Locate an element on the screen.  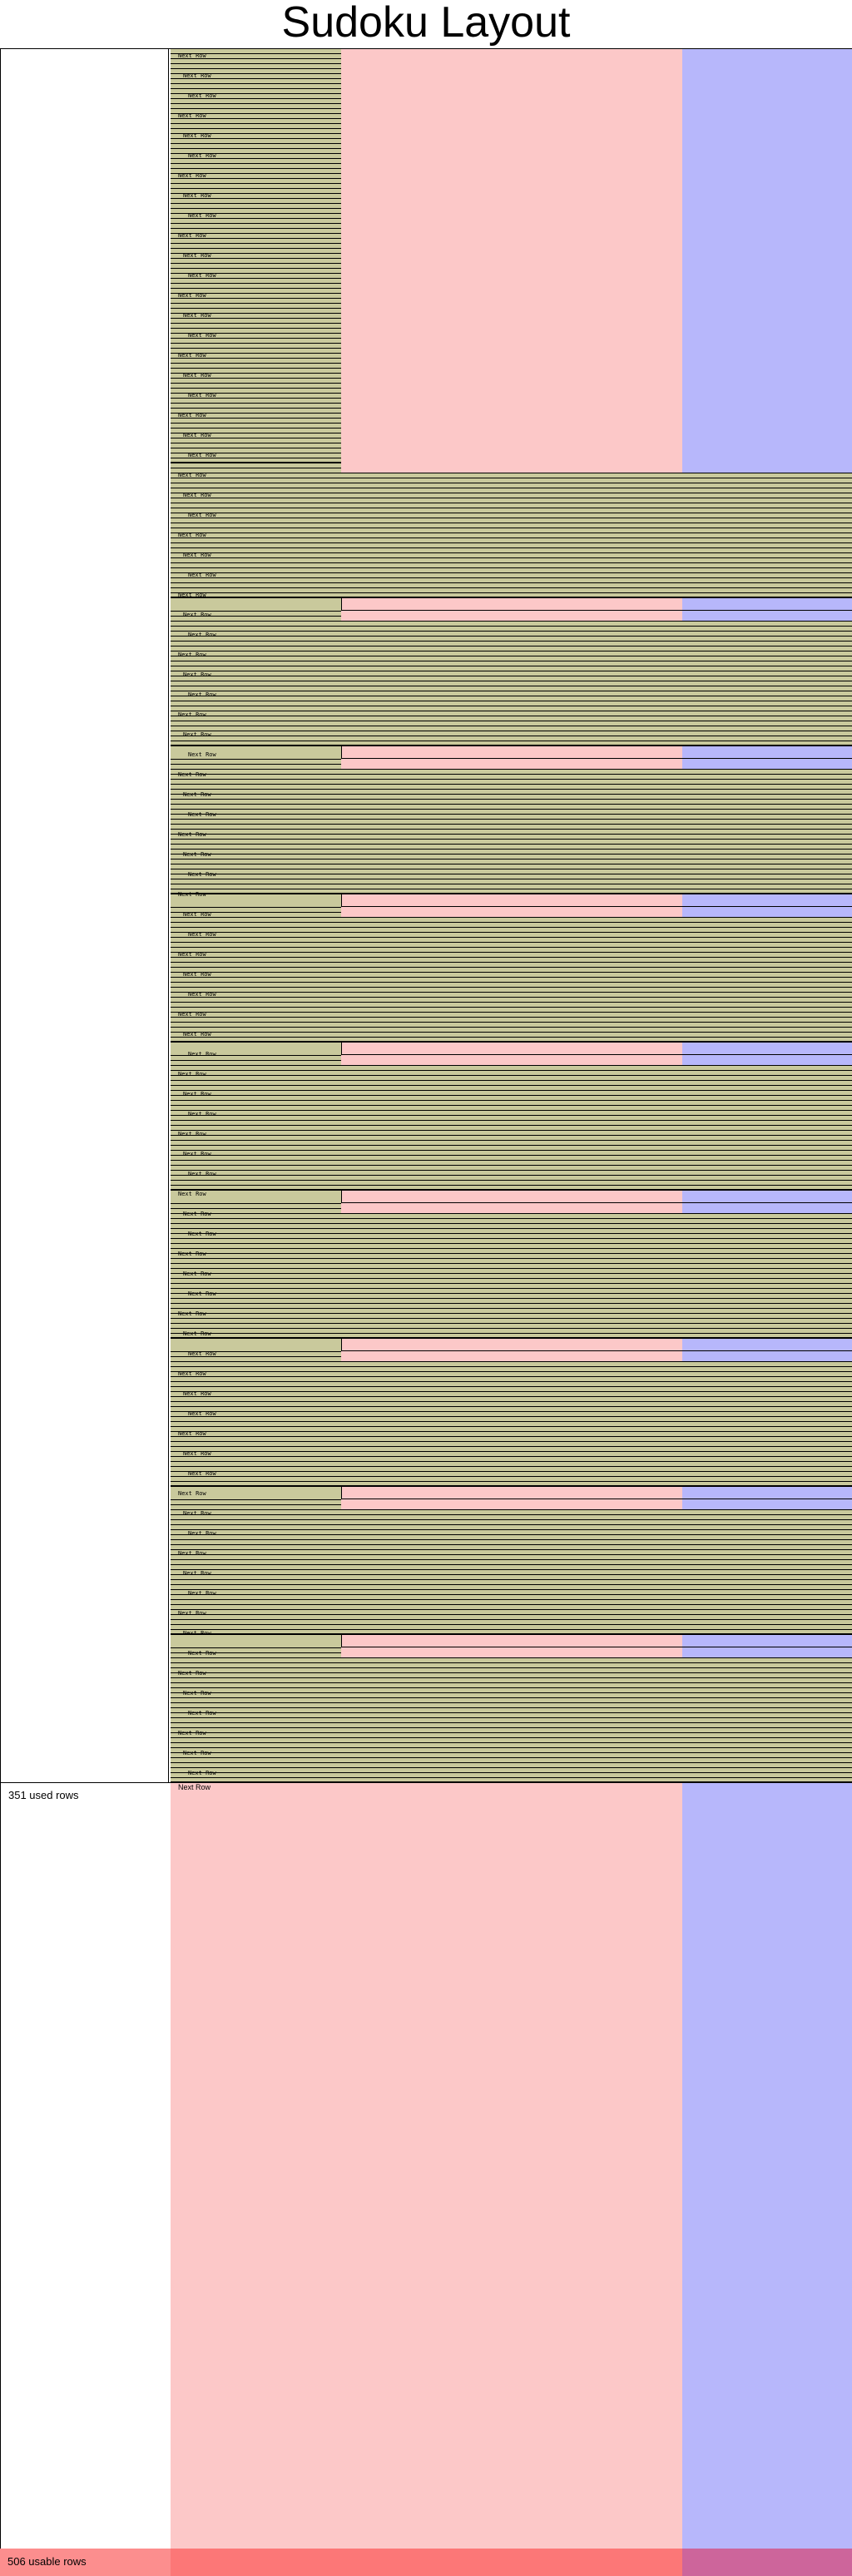
section-bar-blue is located at coordinates (767, 1344).